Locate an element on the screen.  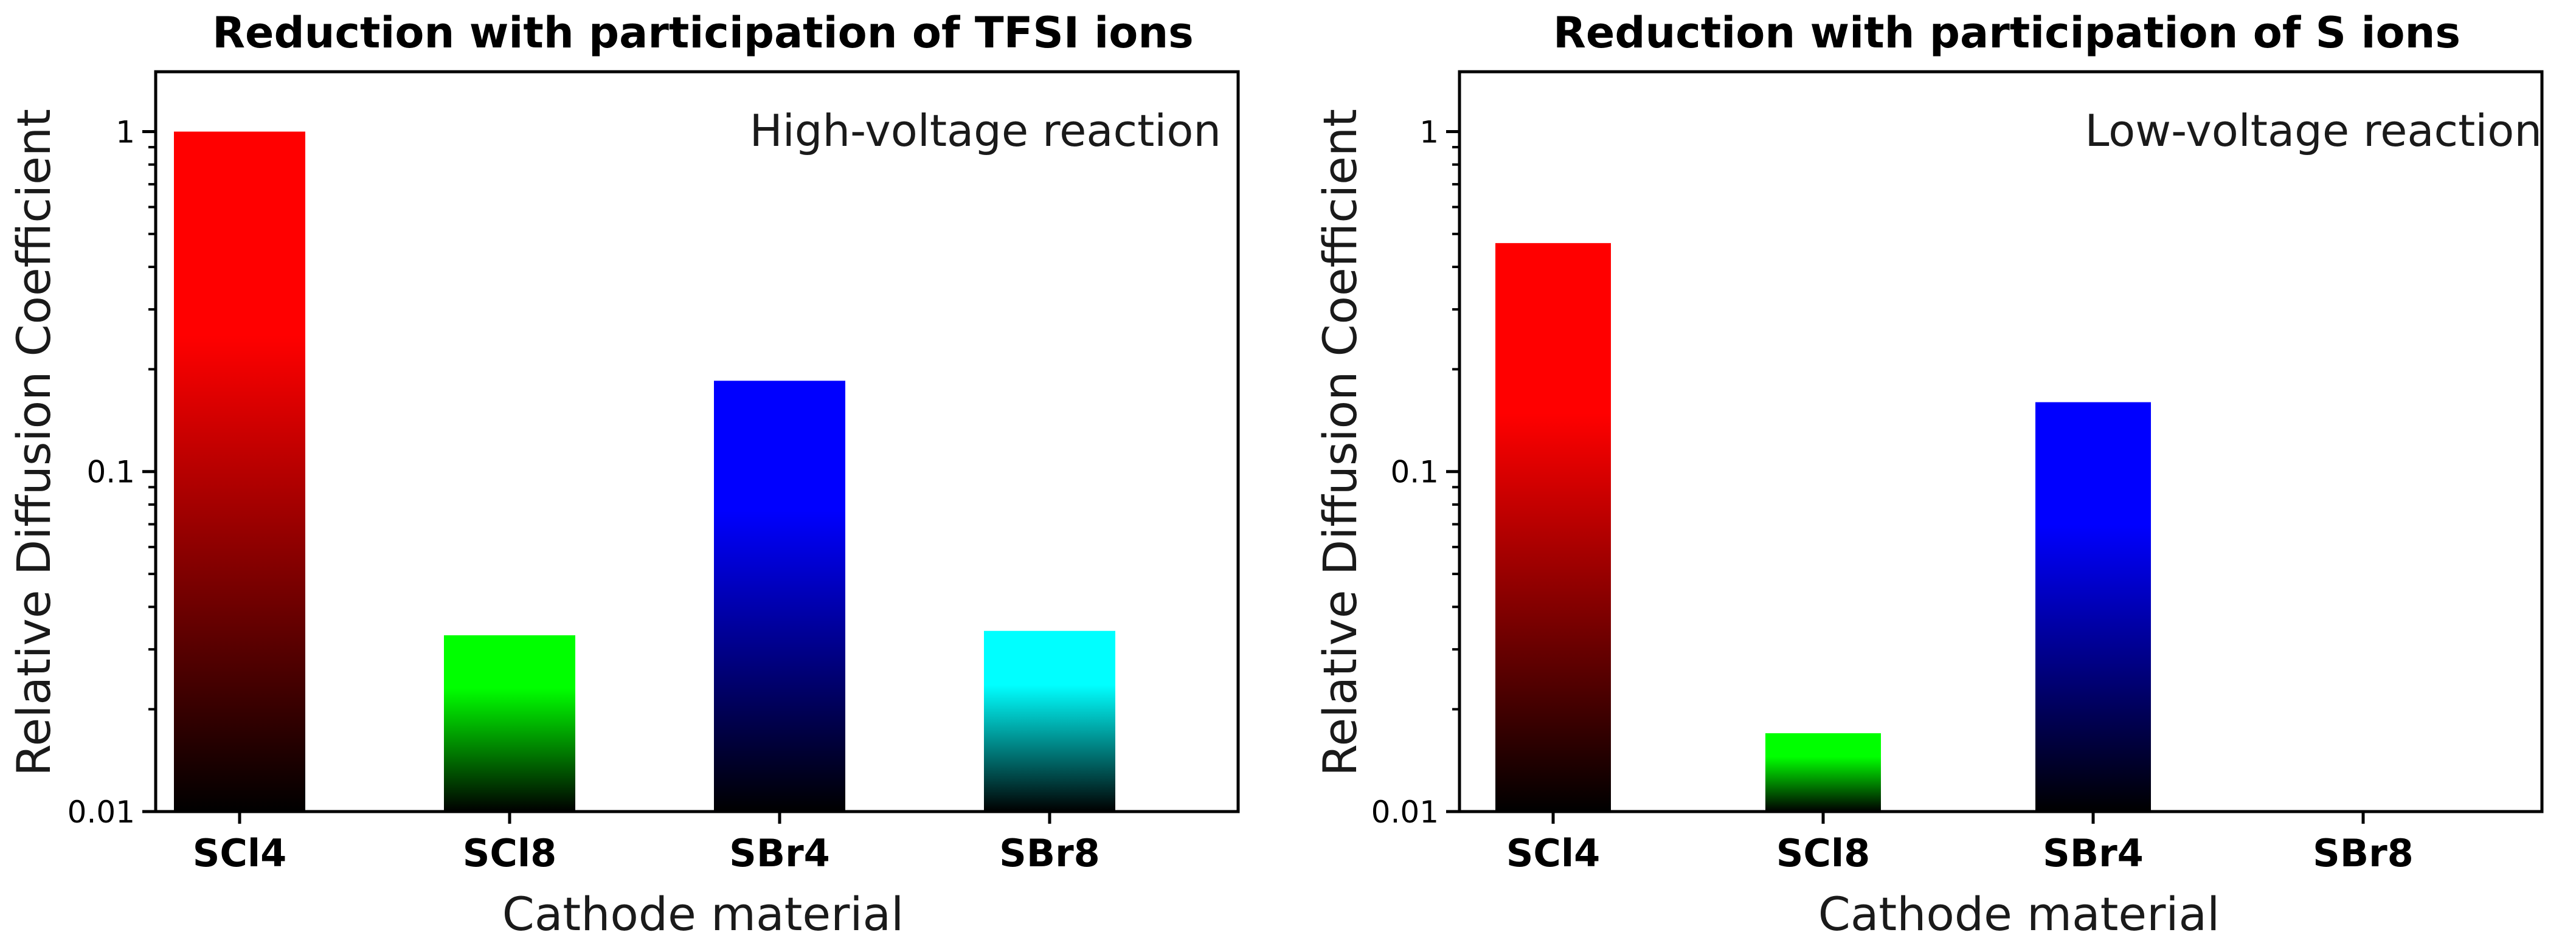
bar-sbr8 is located at coordinates (1049, 721).